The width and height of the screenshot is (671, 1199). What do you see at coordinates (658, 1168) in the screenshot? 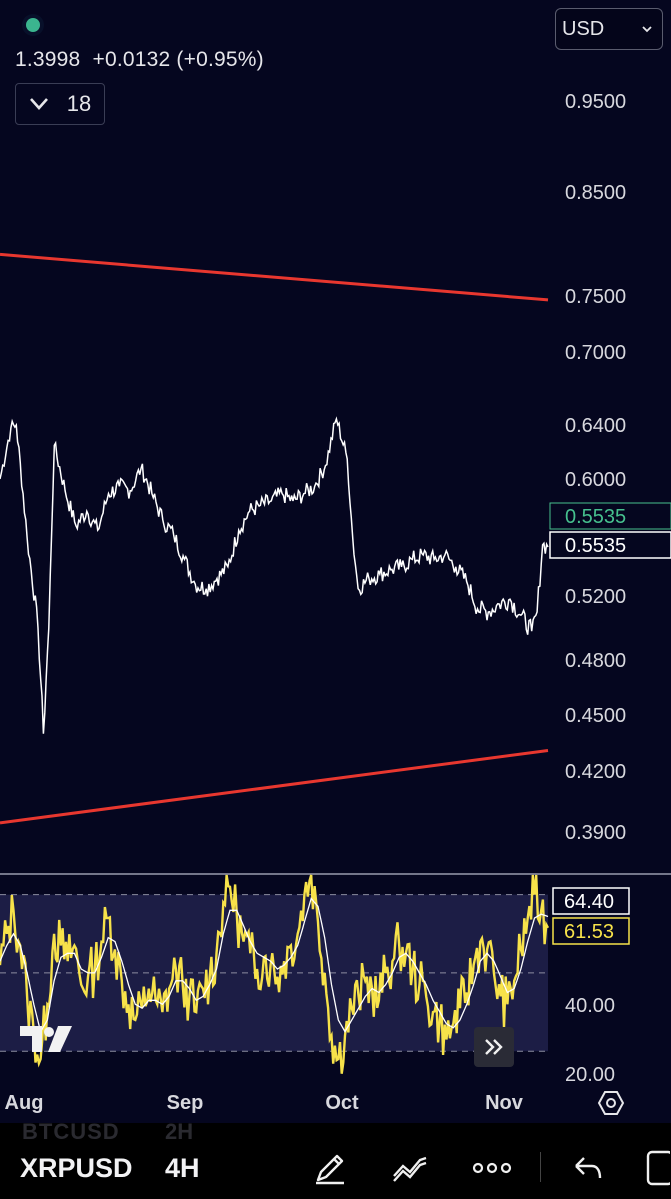
I see `phone-frame-icon` at bounding box center [658, 1168].